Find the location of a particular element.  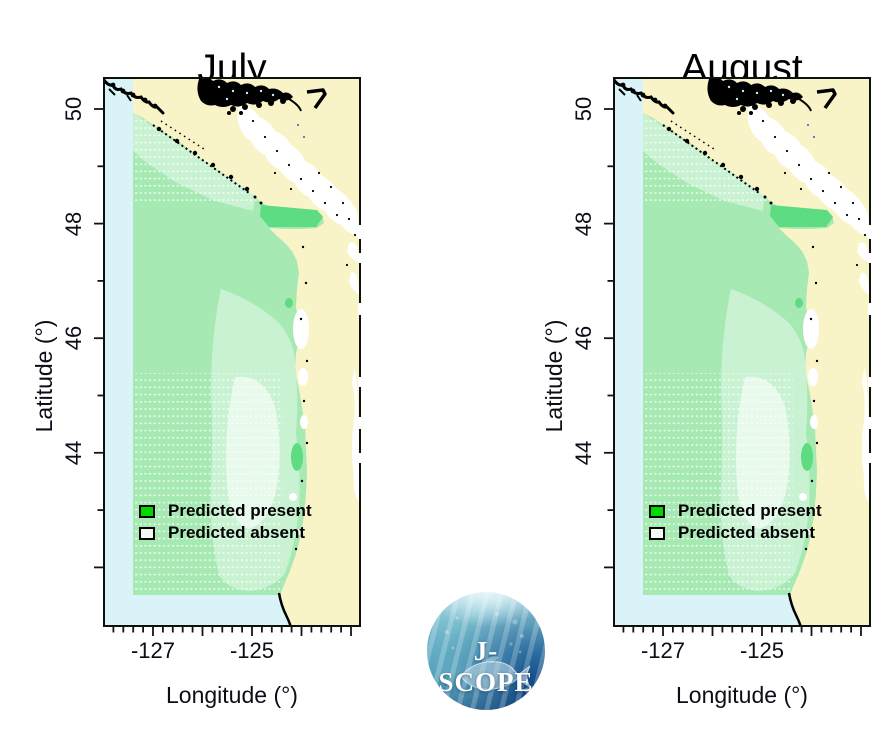

underwater-scene-icon is located at coordinates (489, 653).